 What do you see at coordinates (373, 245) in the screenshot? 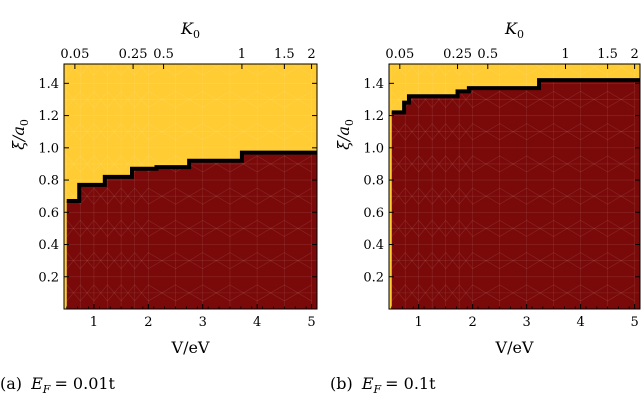
I see `y-tick-label: 0.4` at bounding box center [373, 245].